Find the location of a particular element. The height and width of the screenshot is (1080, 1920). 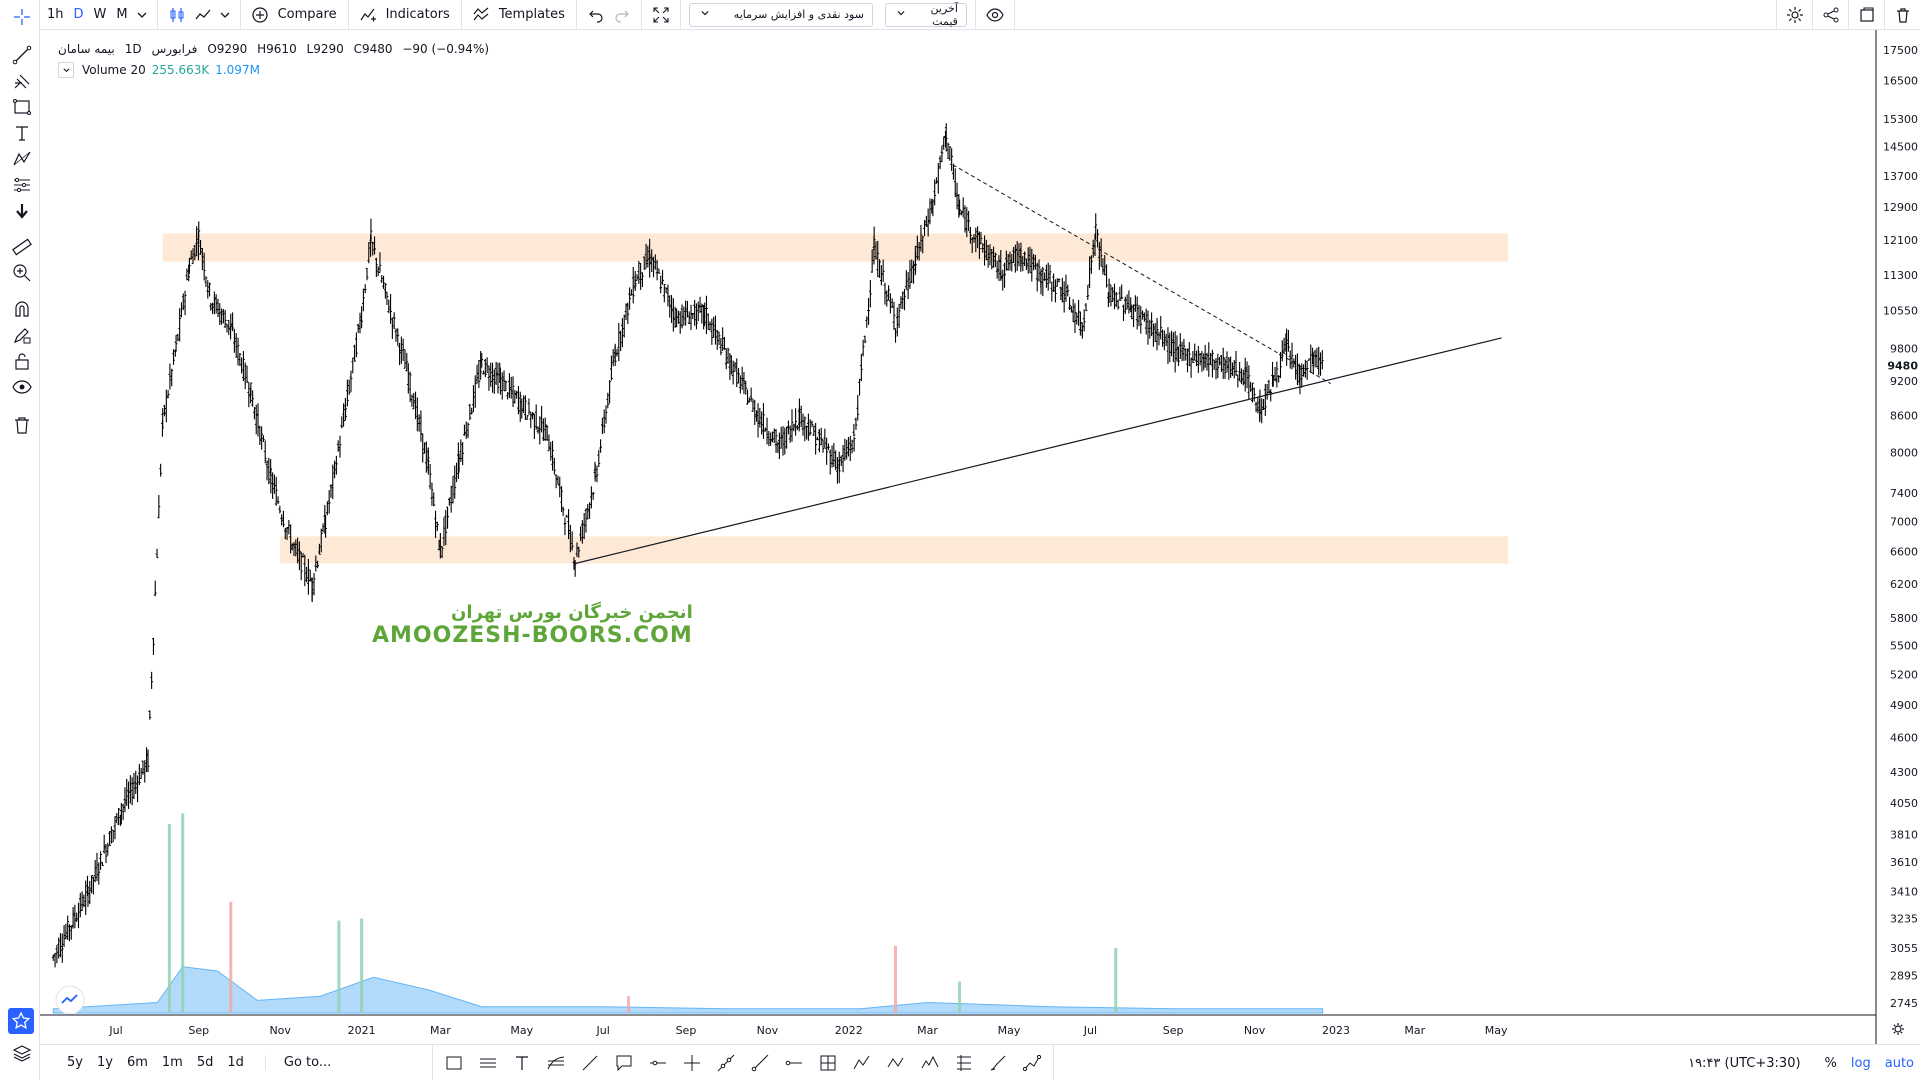

pattern-icon is located at coordinates (22, 159).